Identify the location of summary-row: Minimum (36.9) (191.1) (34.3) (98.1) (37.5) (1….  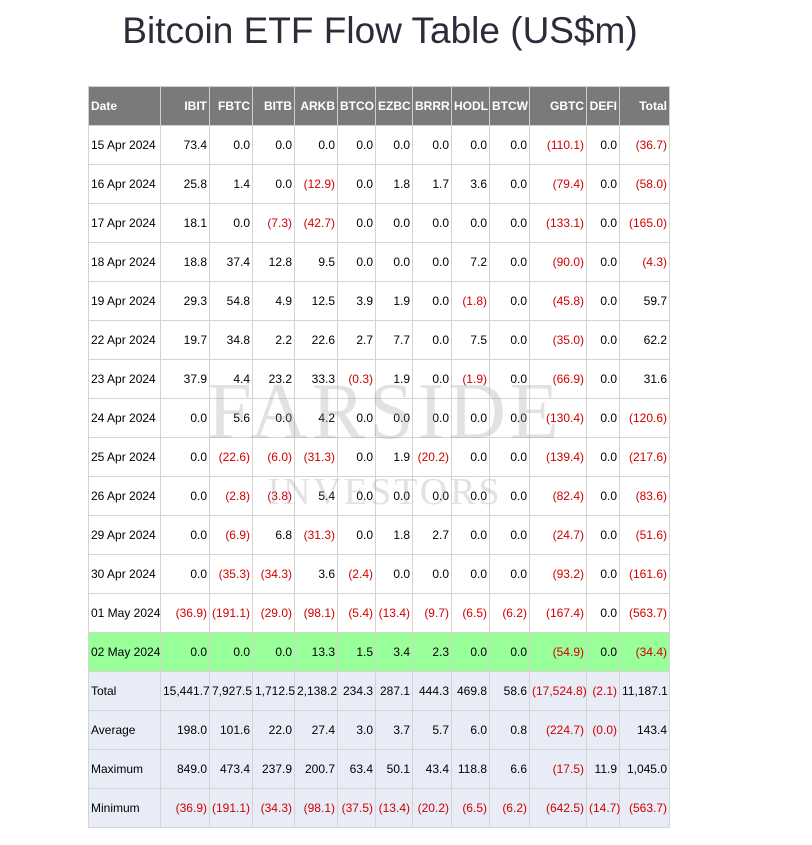
(379, 808).